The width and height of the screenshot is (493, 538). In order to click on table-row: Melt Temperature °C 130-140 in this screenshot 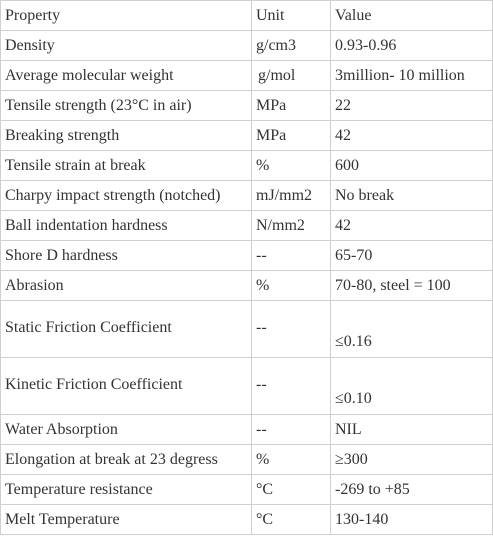, I will do `click(246, 519)`.